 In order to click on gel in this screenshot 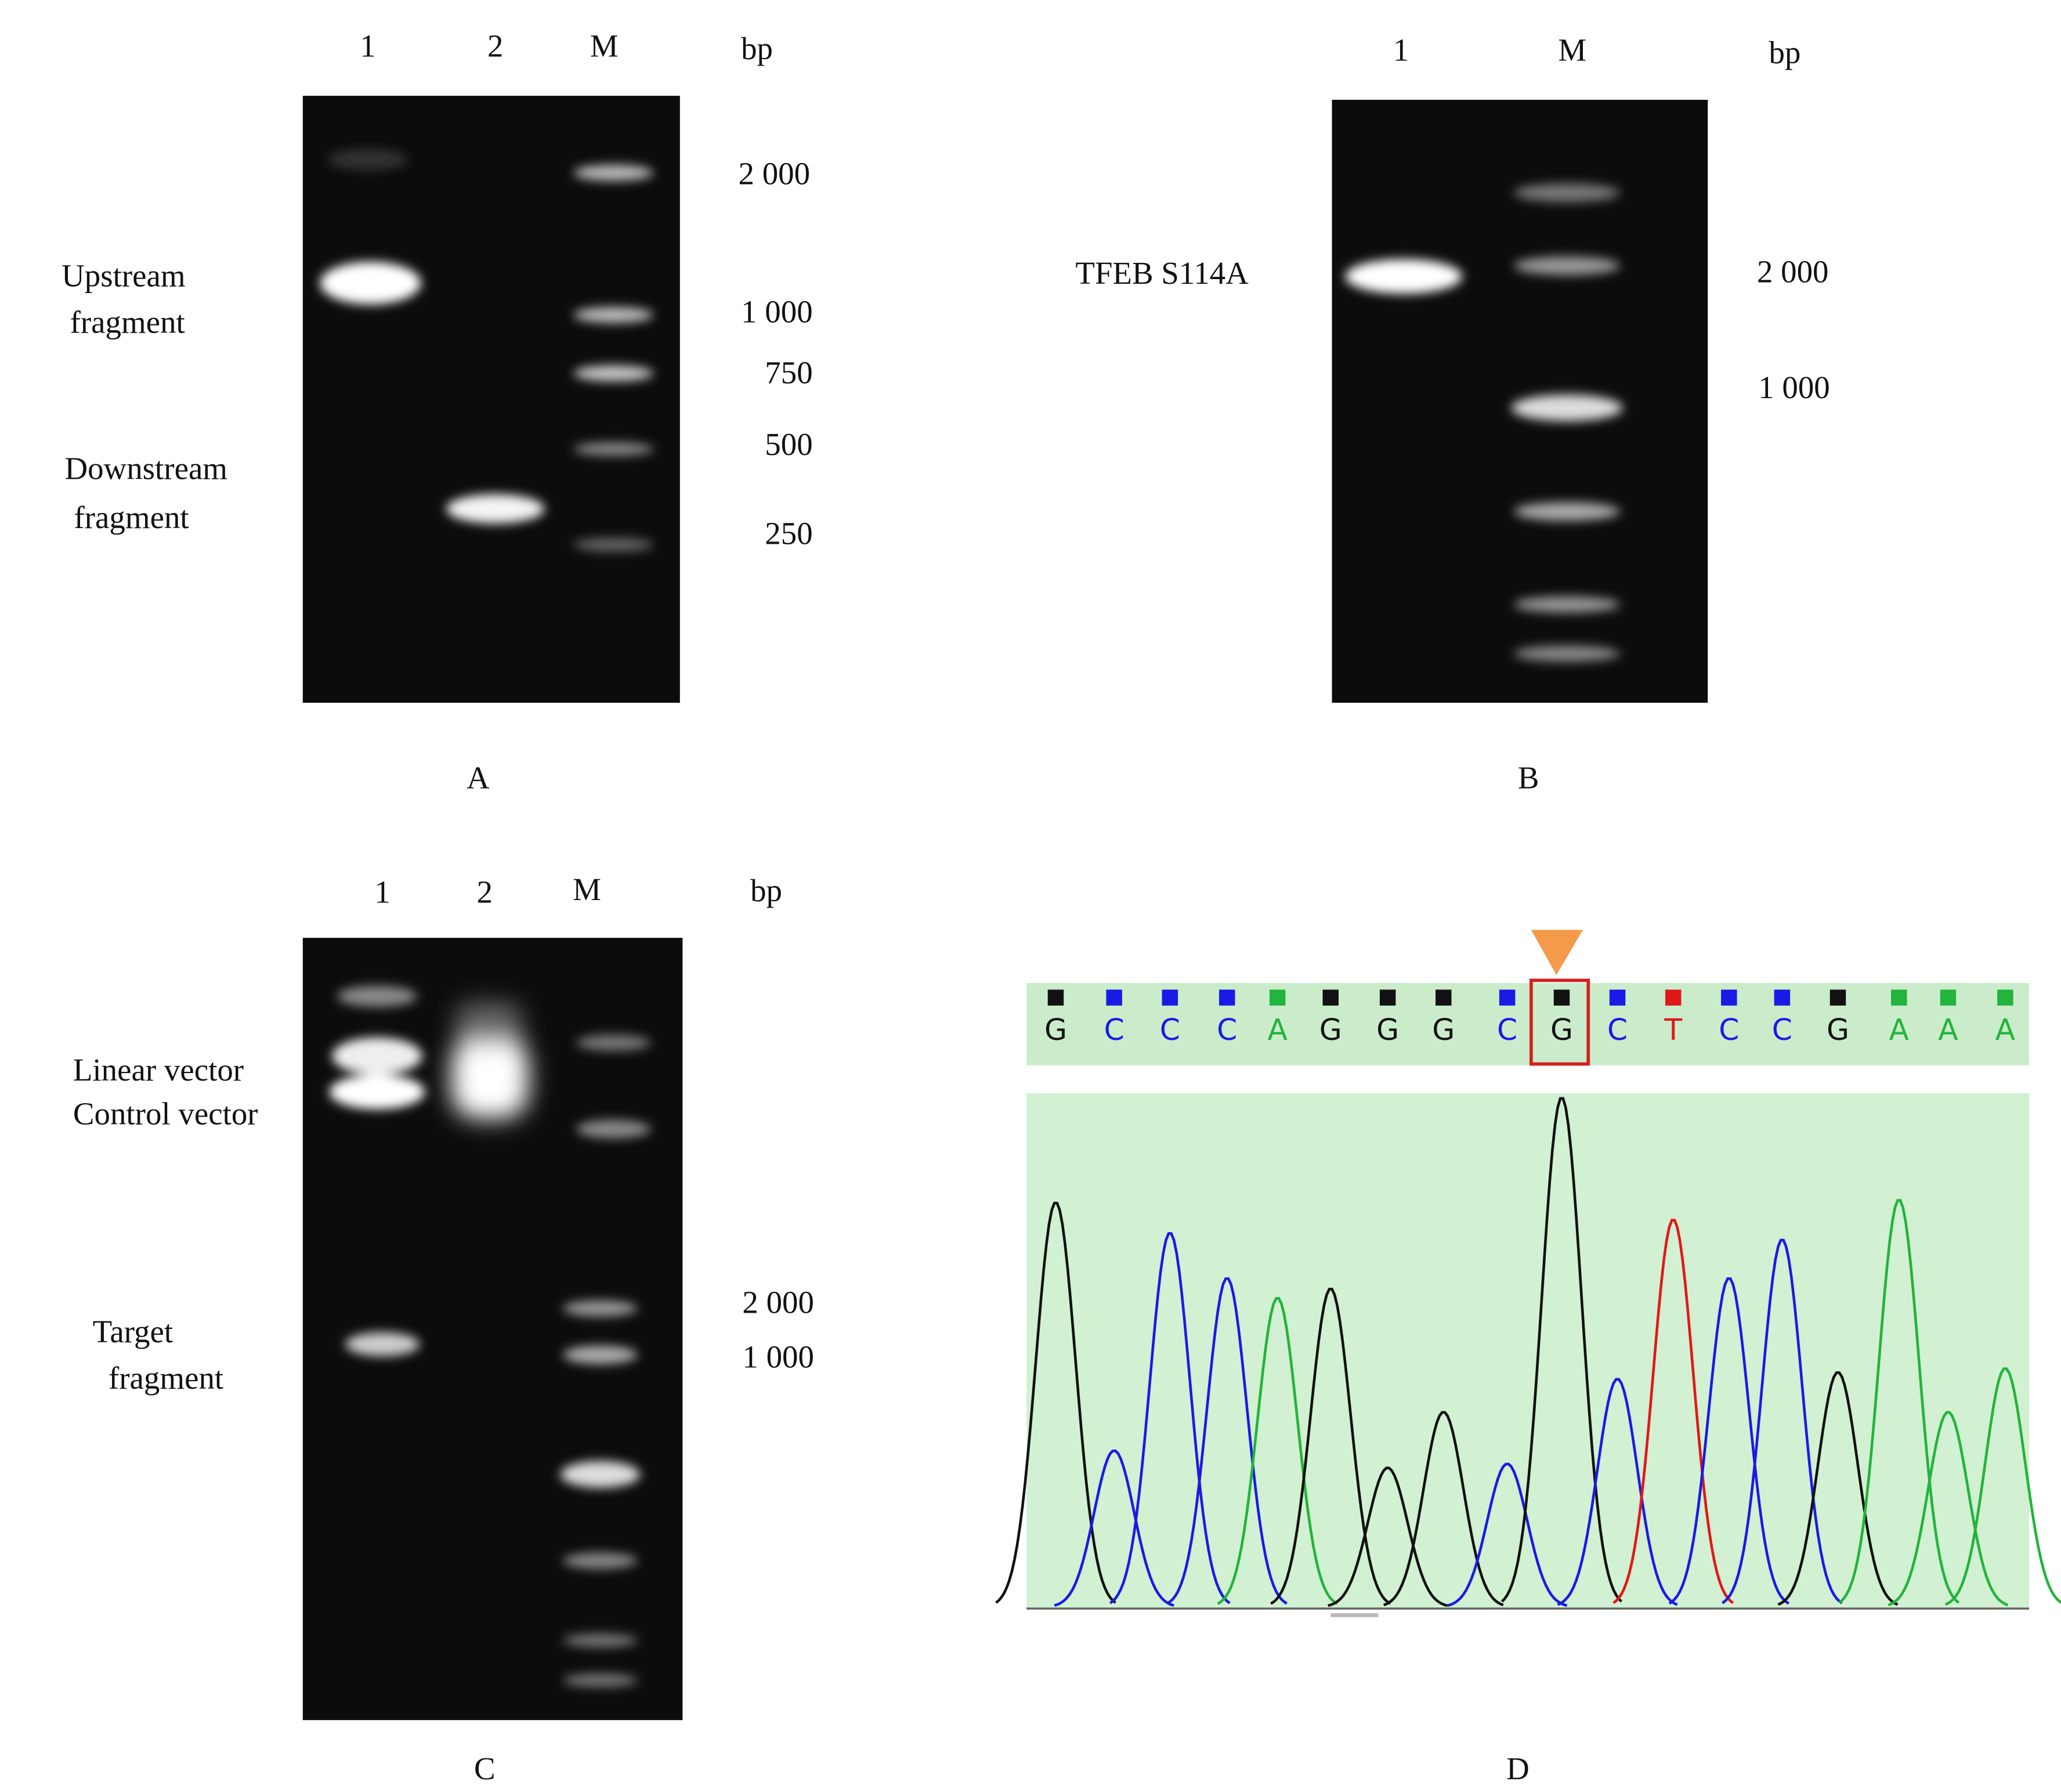, I will do `click(491, 399)`.